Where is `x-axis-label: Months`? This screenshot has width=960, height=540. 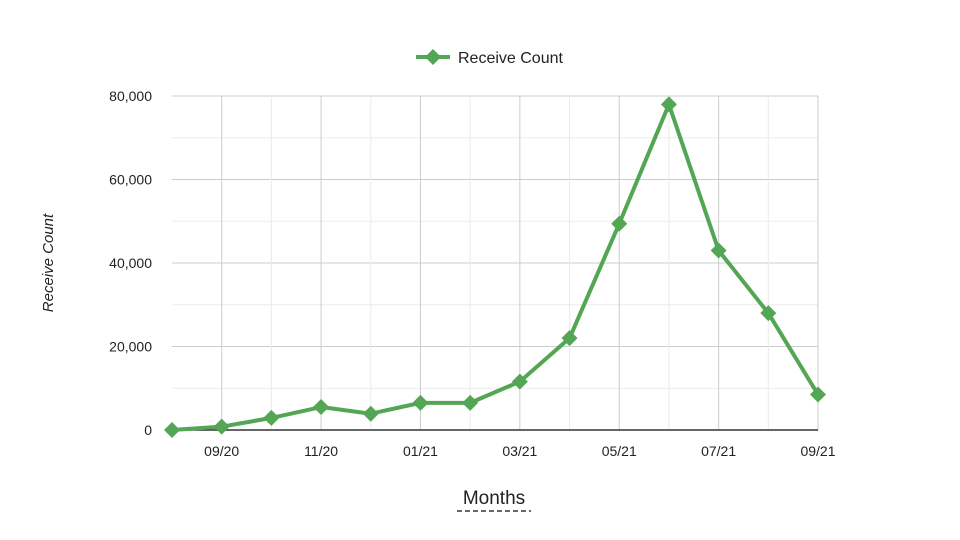
x-axis-label: Months is located at coordinates (494, 498).